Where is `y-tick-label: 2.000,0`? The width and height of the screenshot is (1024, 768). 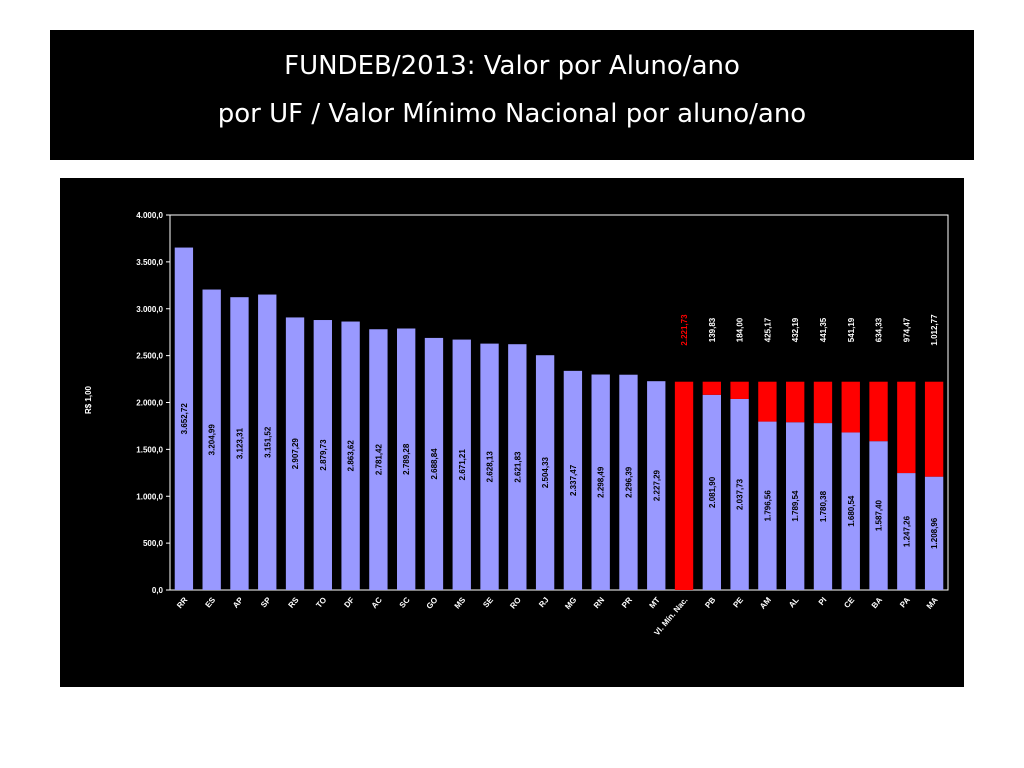
y-tick-label: 2.000,0 is located at coordinates (149, 403).